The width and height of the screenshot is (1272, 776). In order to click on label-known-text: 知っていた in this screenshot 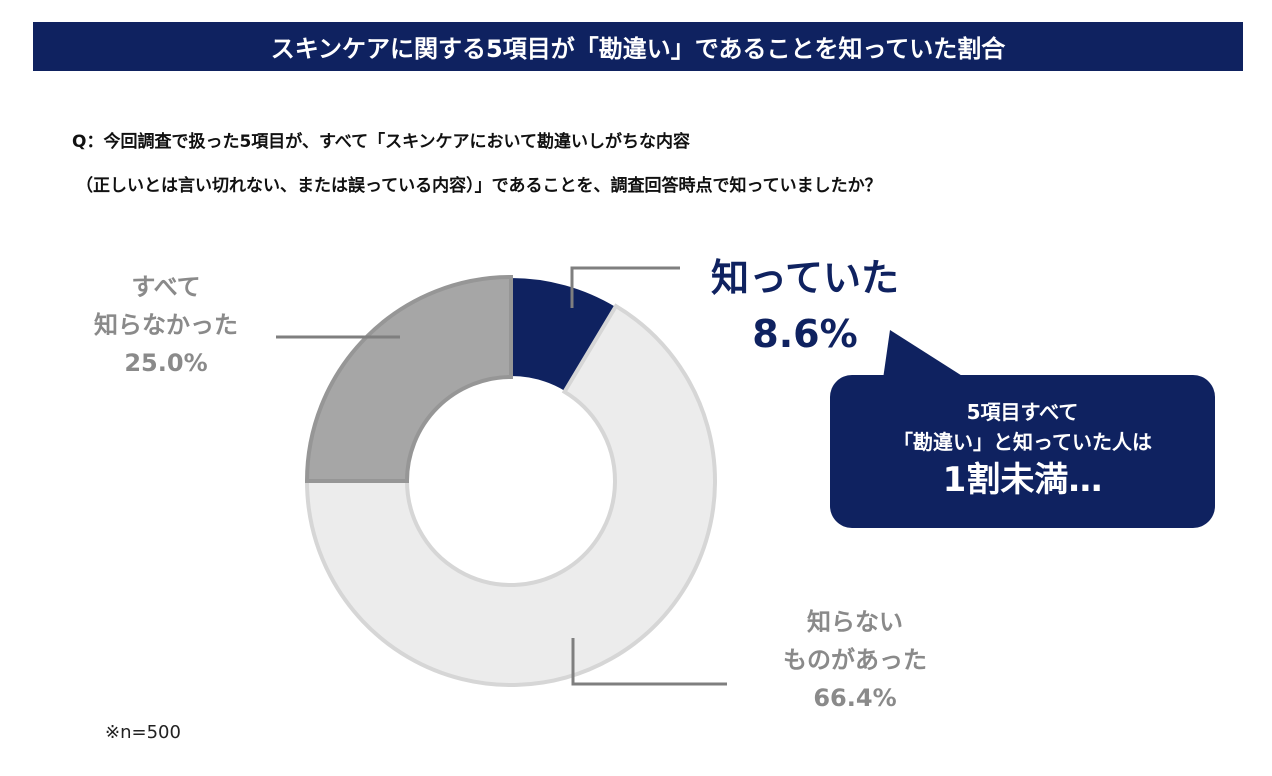, I will do `click(805, 278)`.